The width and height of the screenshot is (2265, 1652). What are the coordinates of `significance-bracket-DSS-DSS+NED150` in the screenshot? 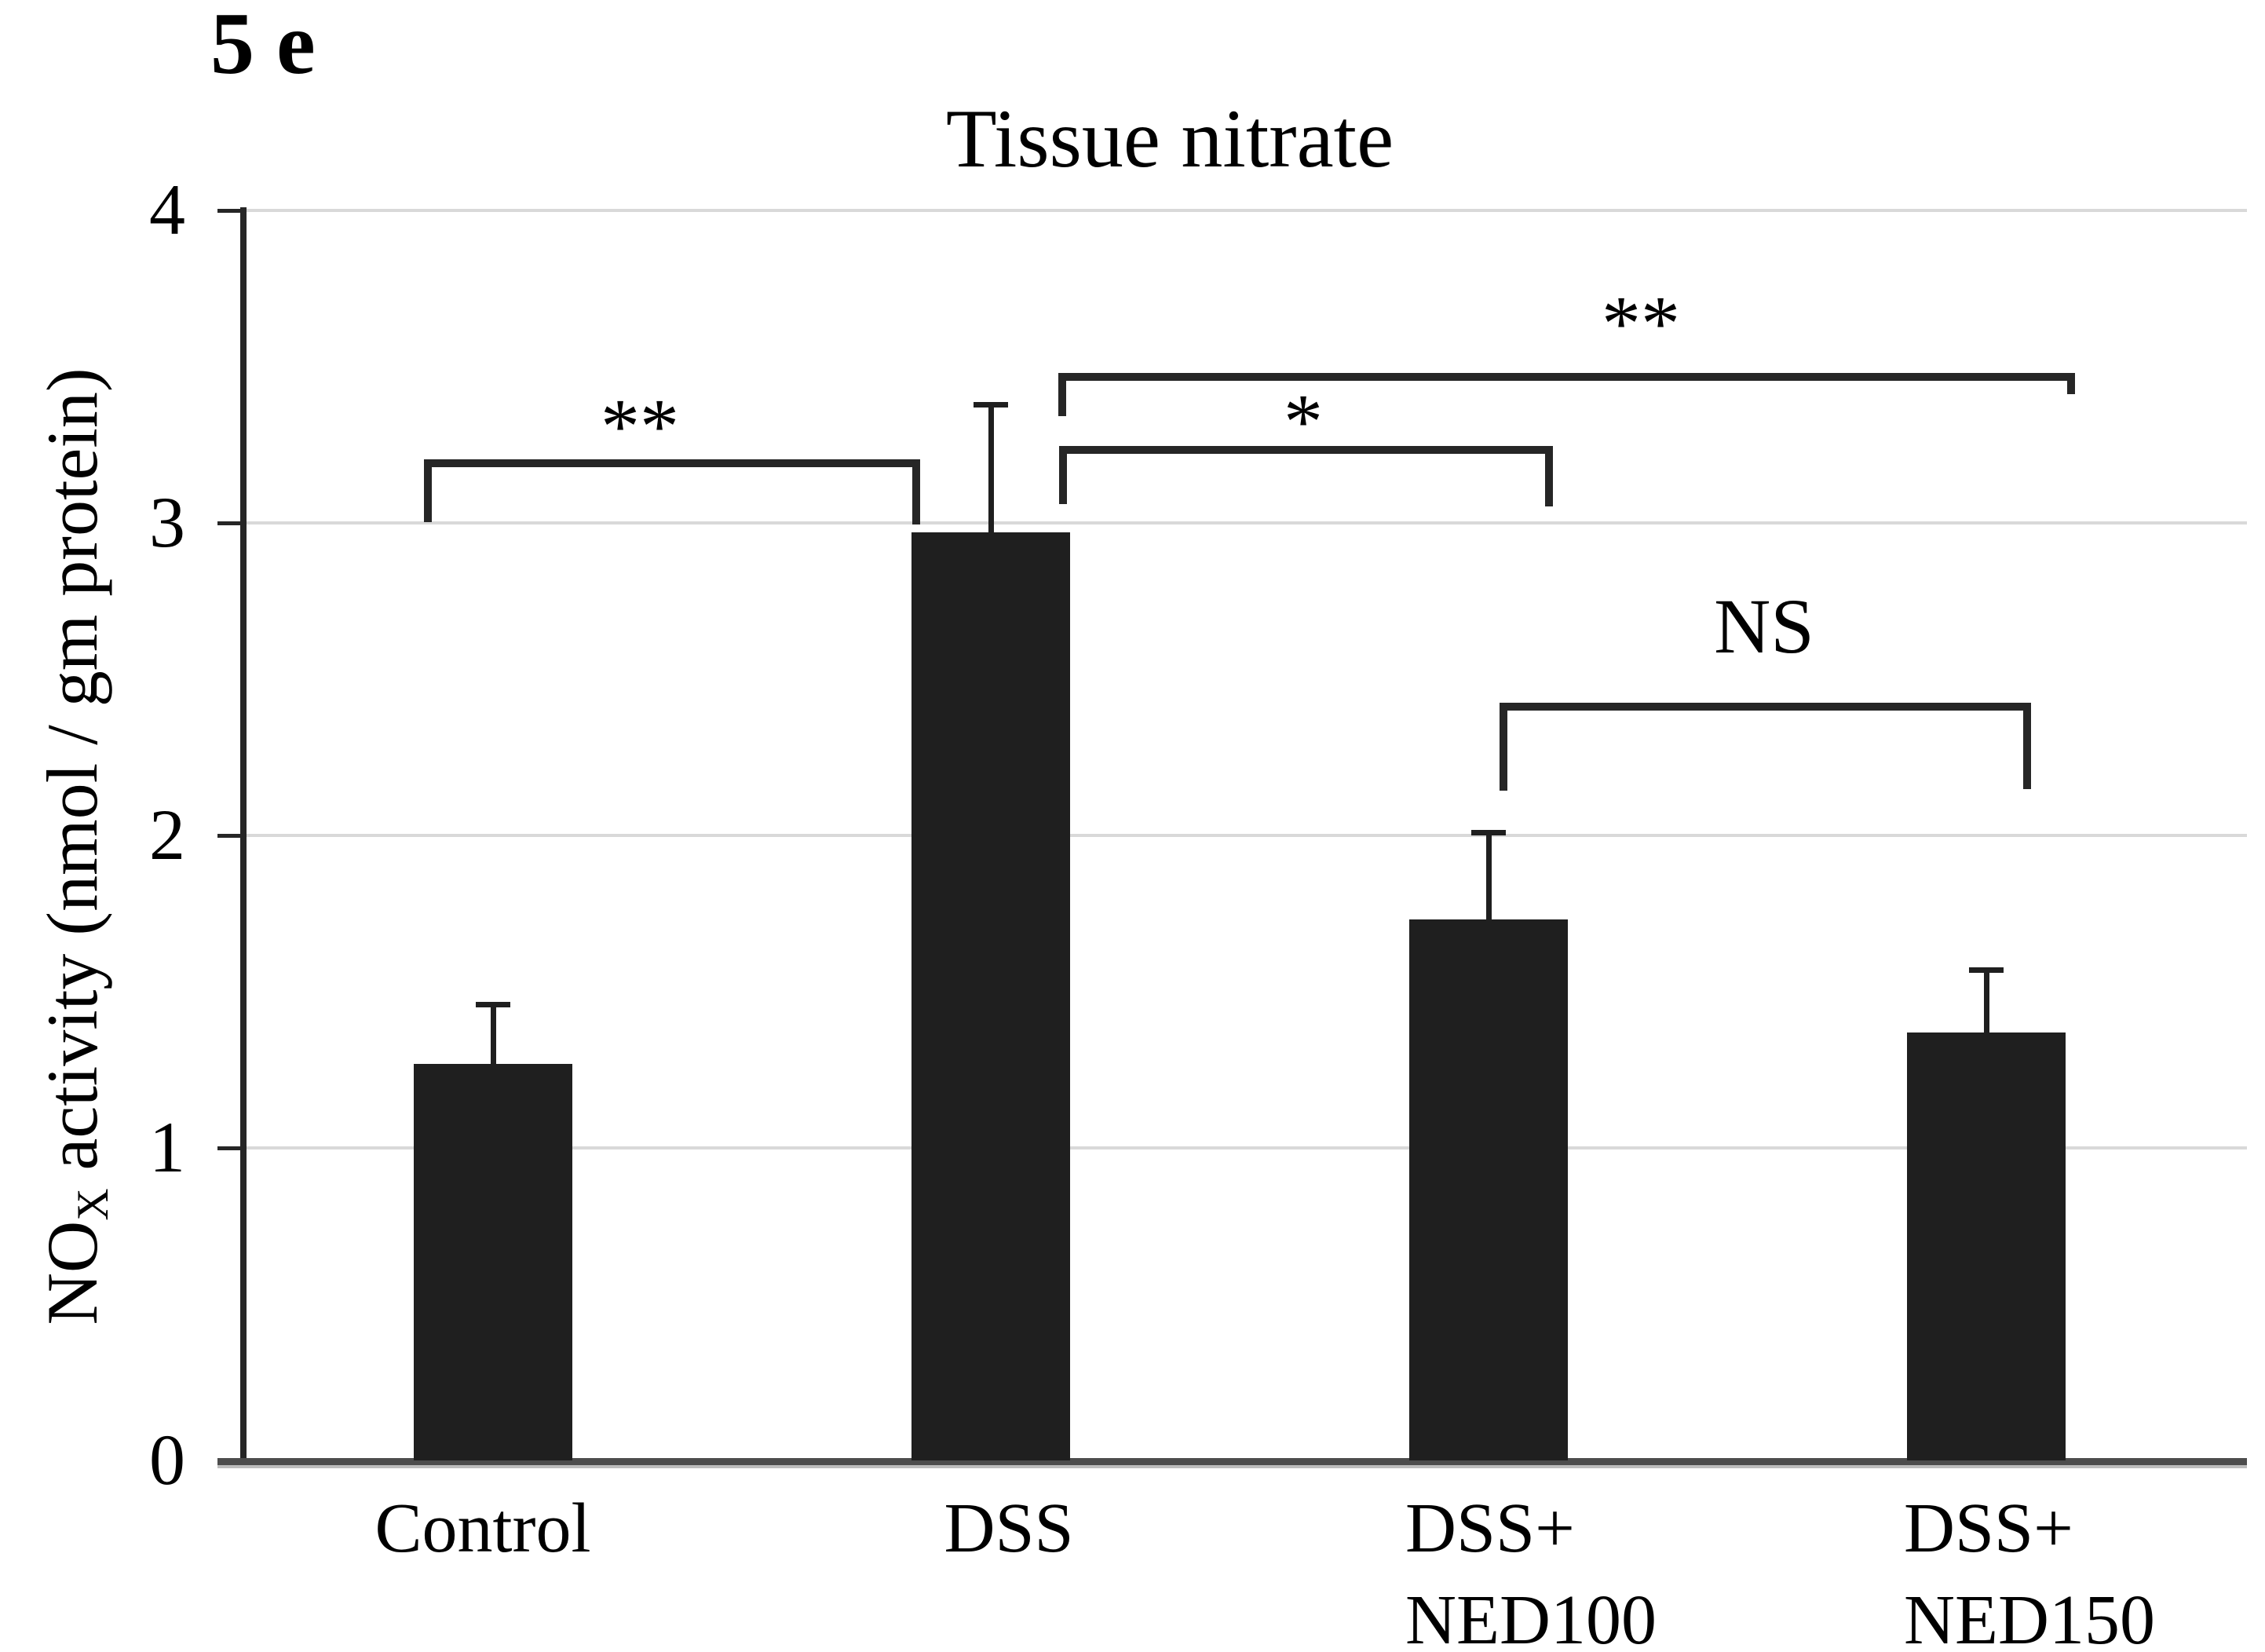 It's located at (1567, 377).